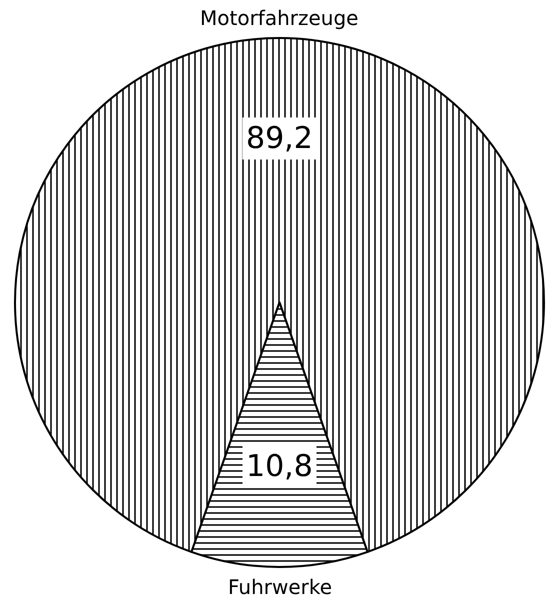 The image size is (559, 615). I want to click on slice-label: Motorfahrzeuge, so click(279, 18).